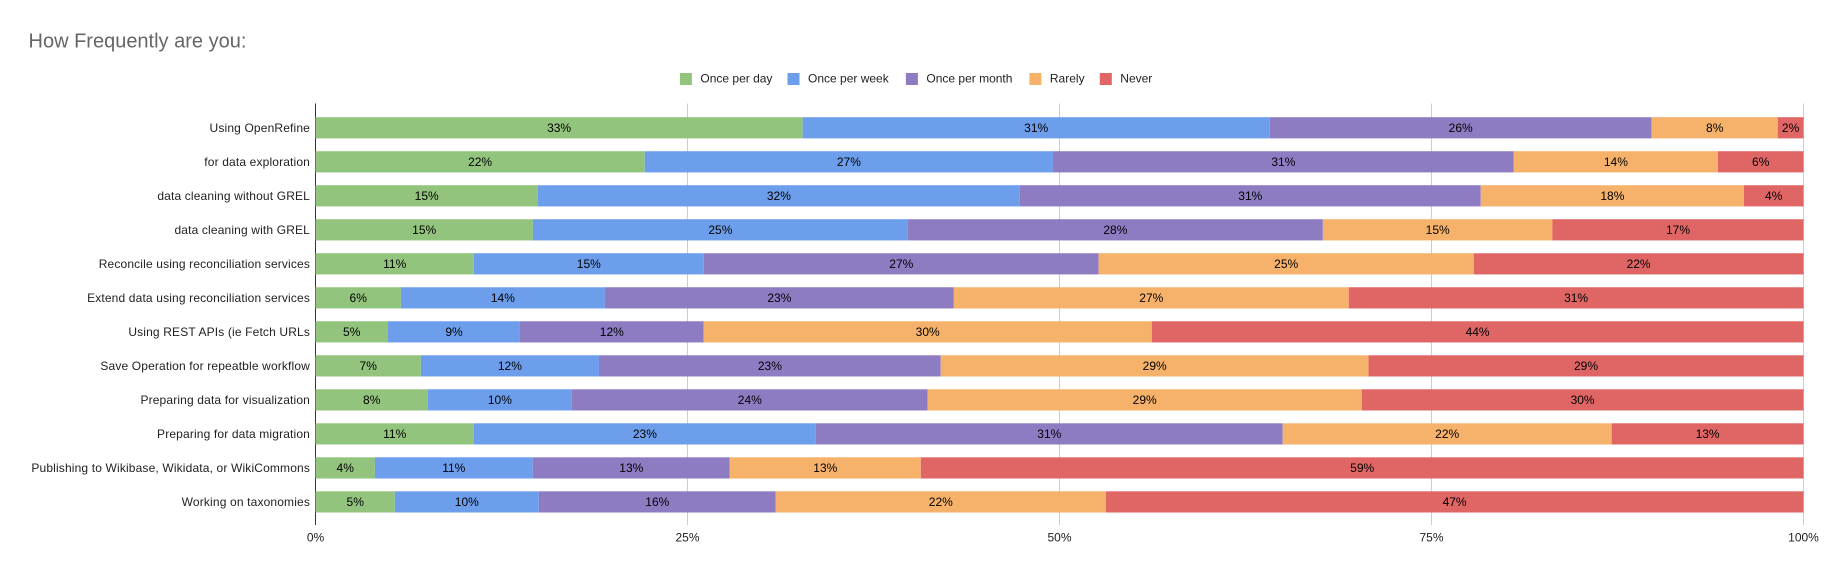 The height and width of the screenshot is (574, 1832). I want to click on svg-text: 75%, so click(1431, 538).